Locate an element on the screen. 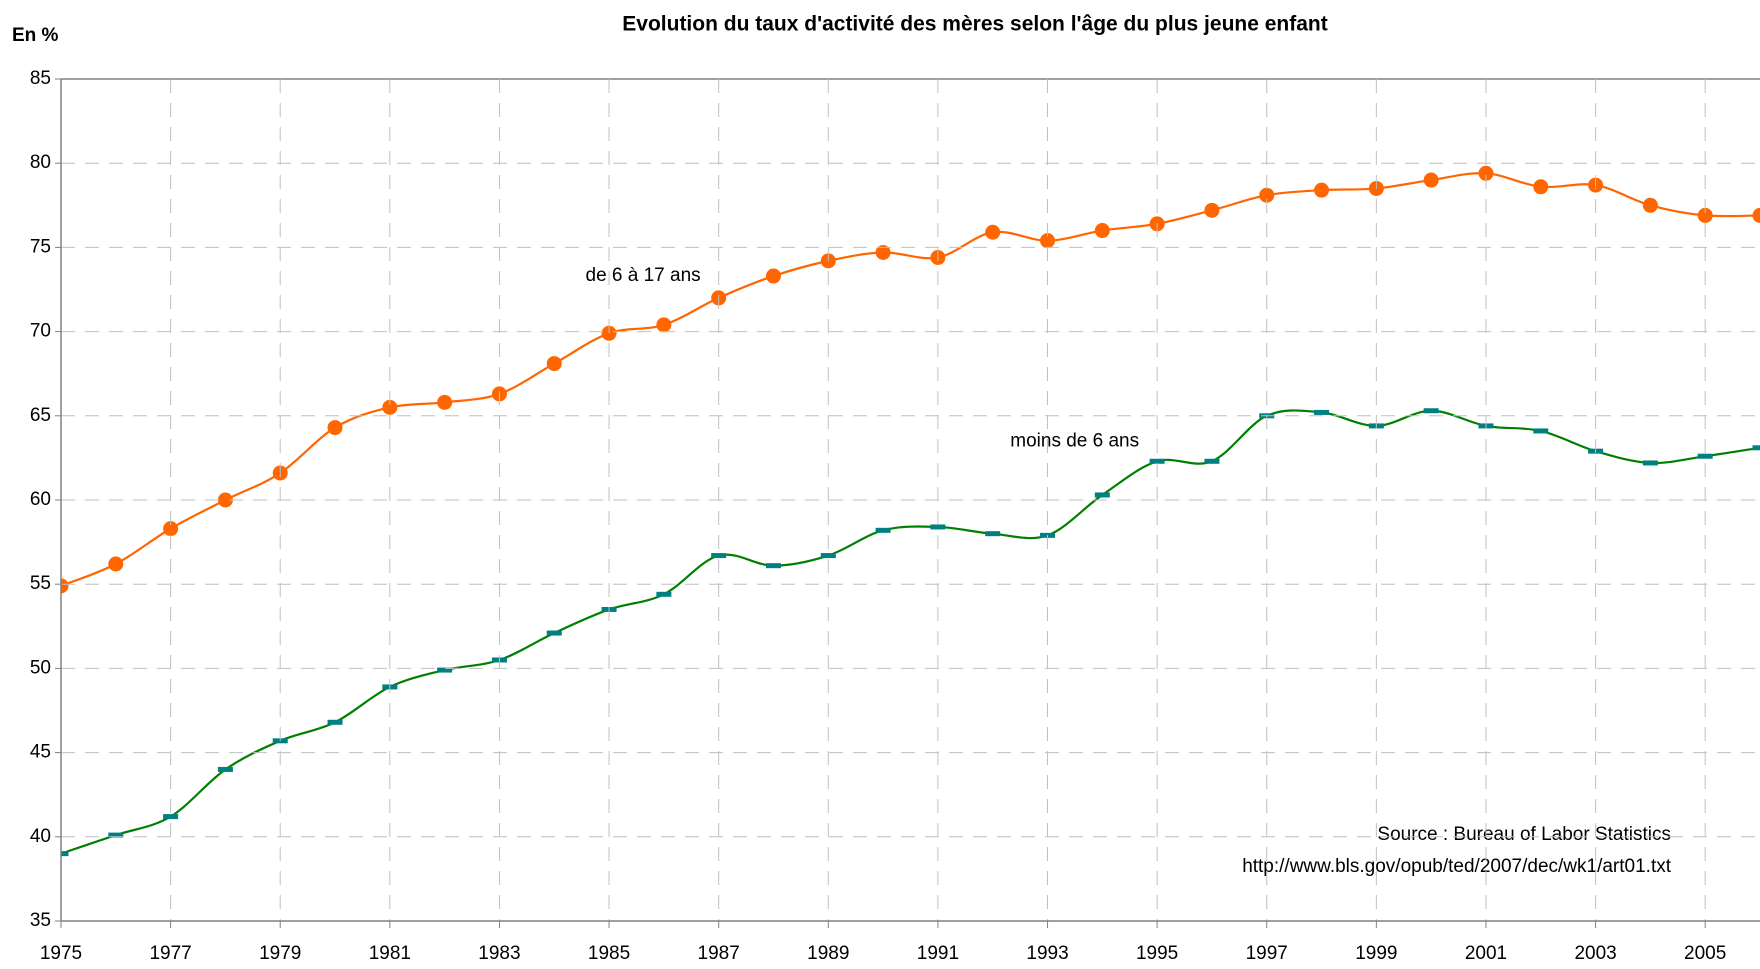 The width and height of the screenshot is (1760, 969). series-label: moins de 6 ans is located at coordinates (1074, 440).